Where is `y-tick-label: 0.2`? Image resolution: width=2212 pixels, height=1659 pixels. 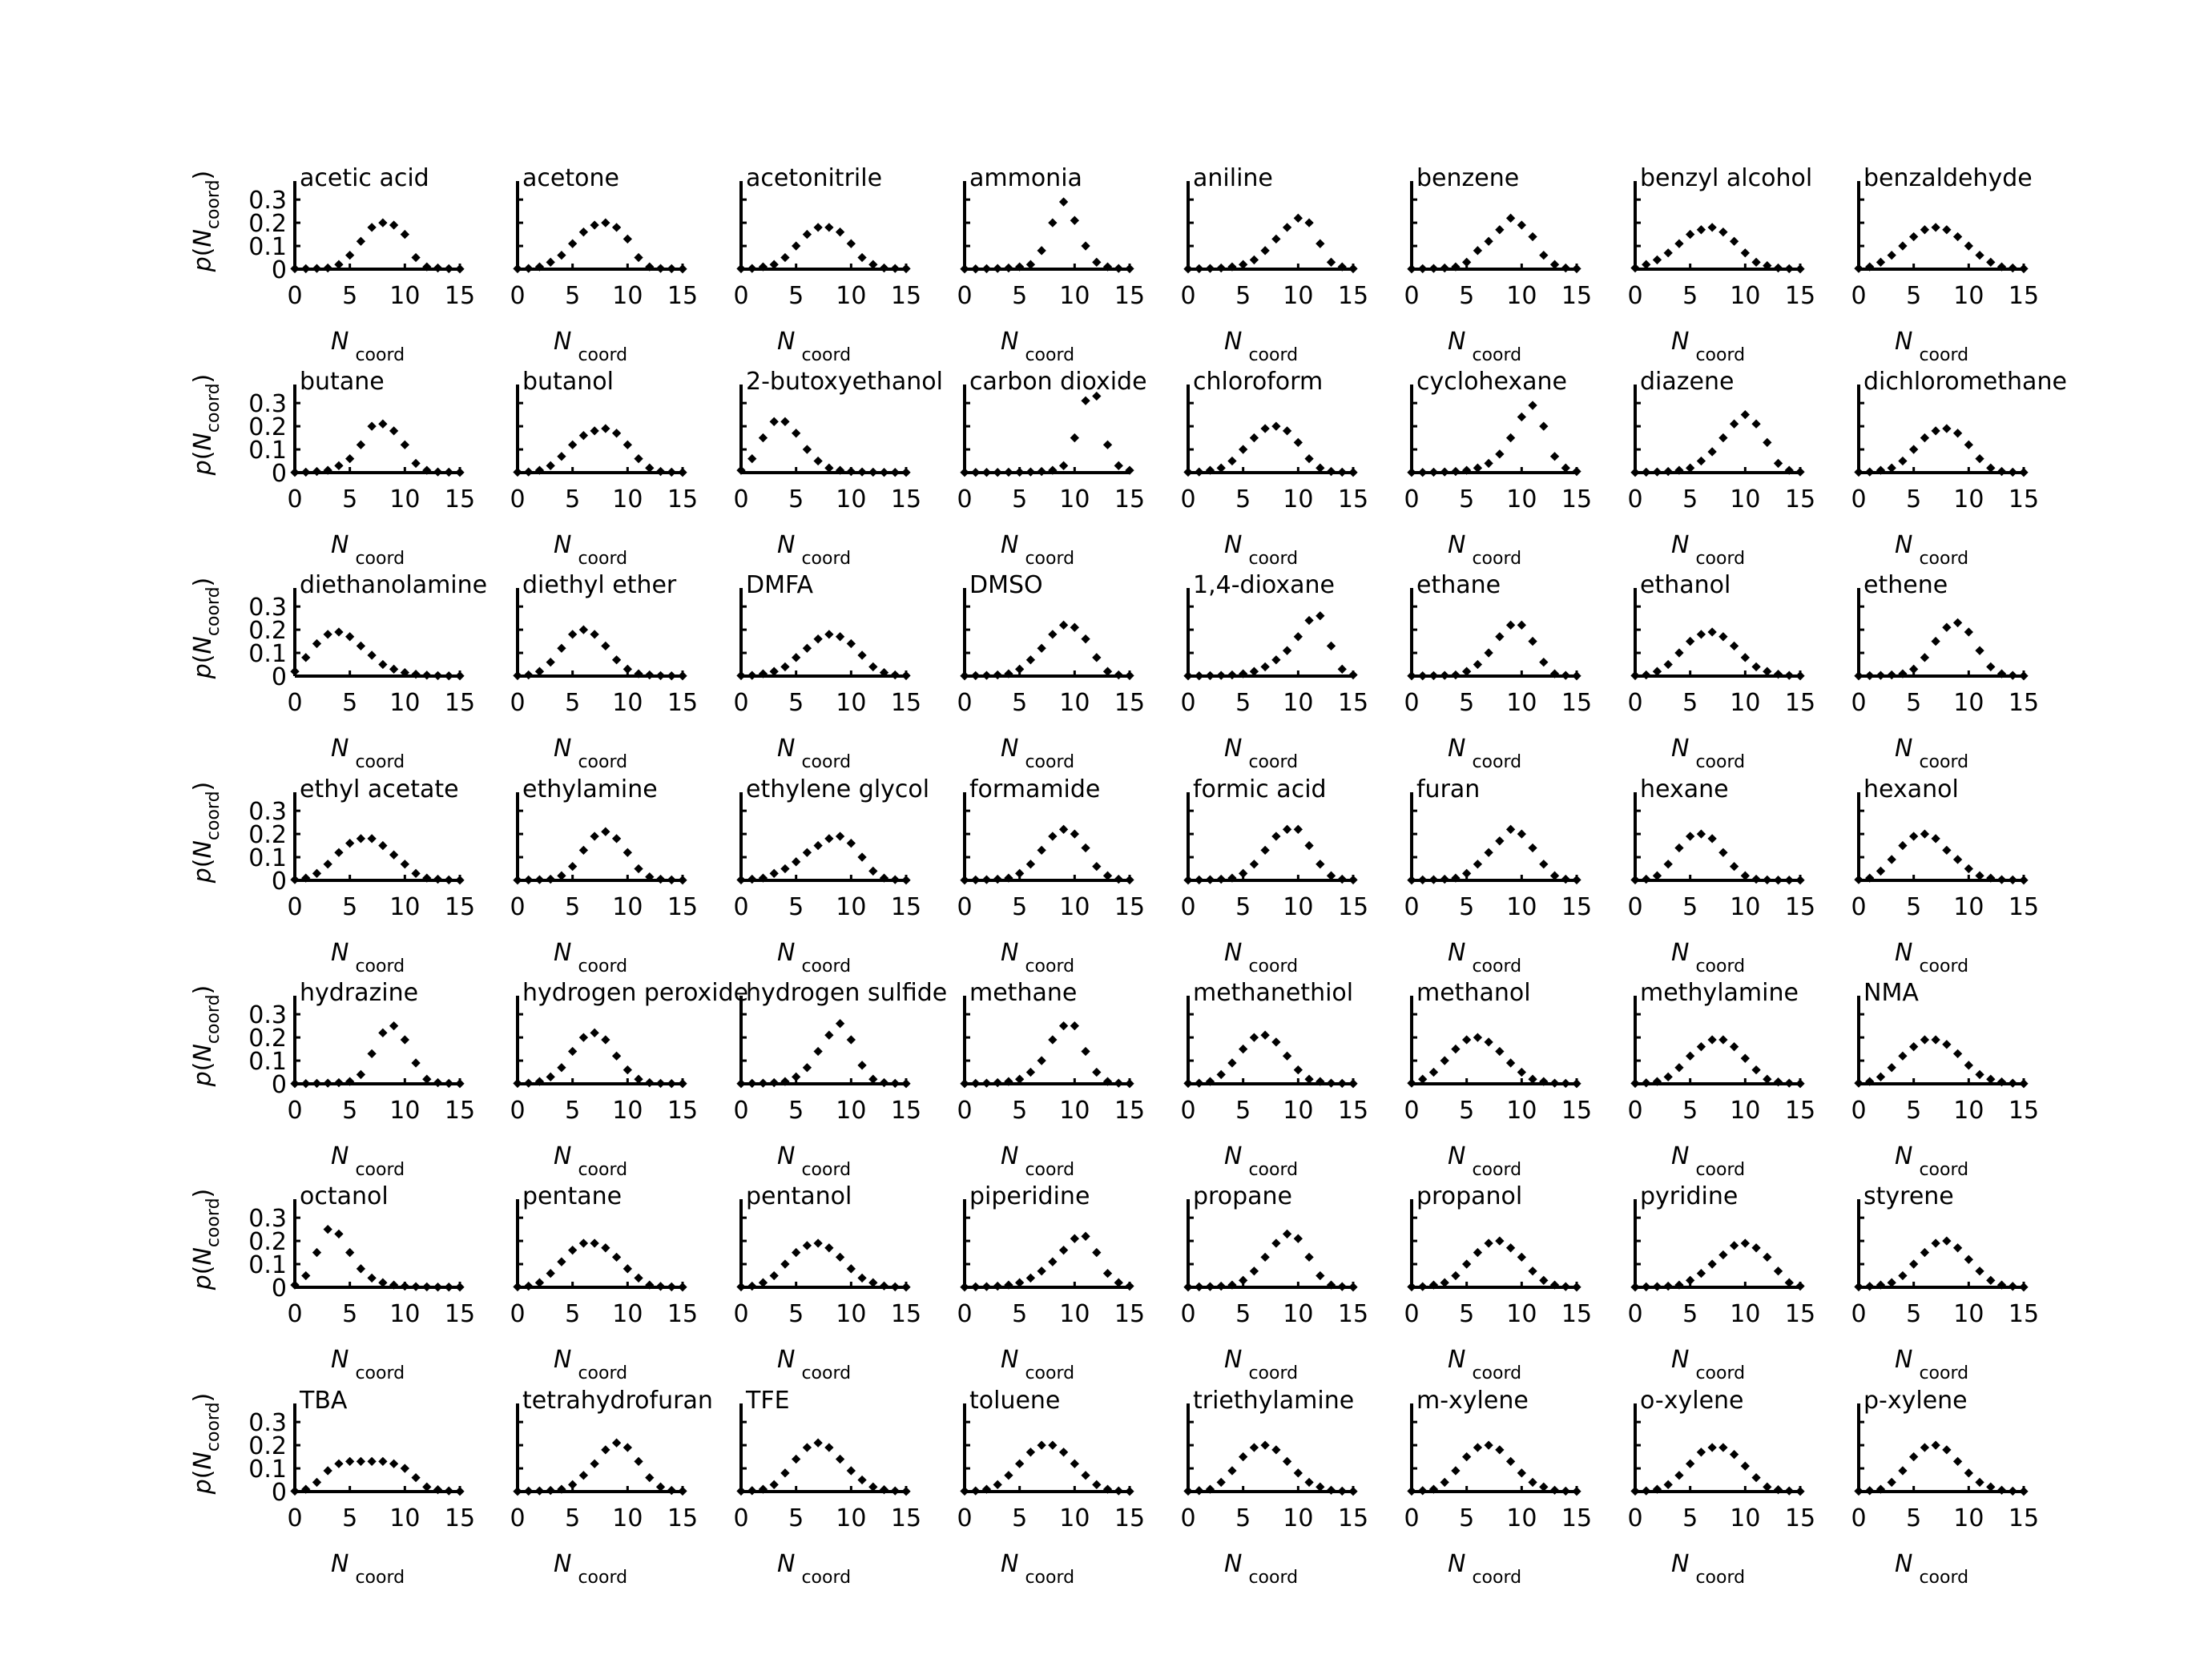
y-tick-label: 0.2 is located at coordinates (267, 835).